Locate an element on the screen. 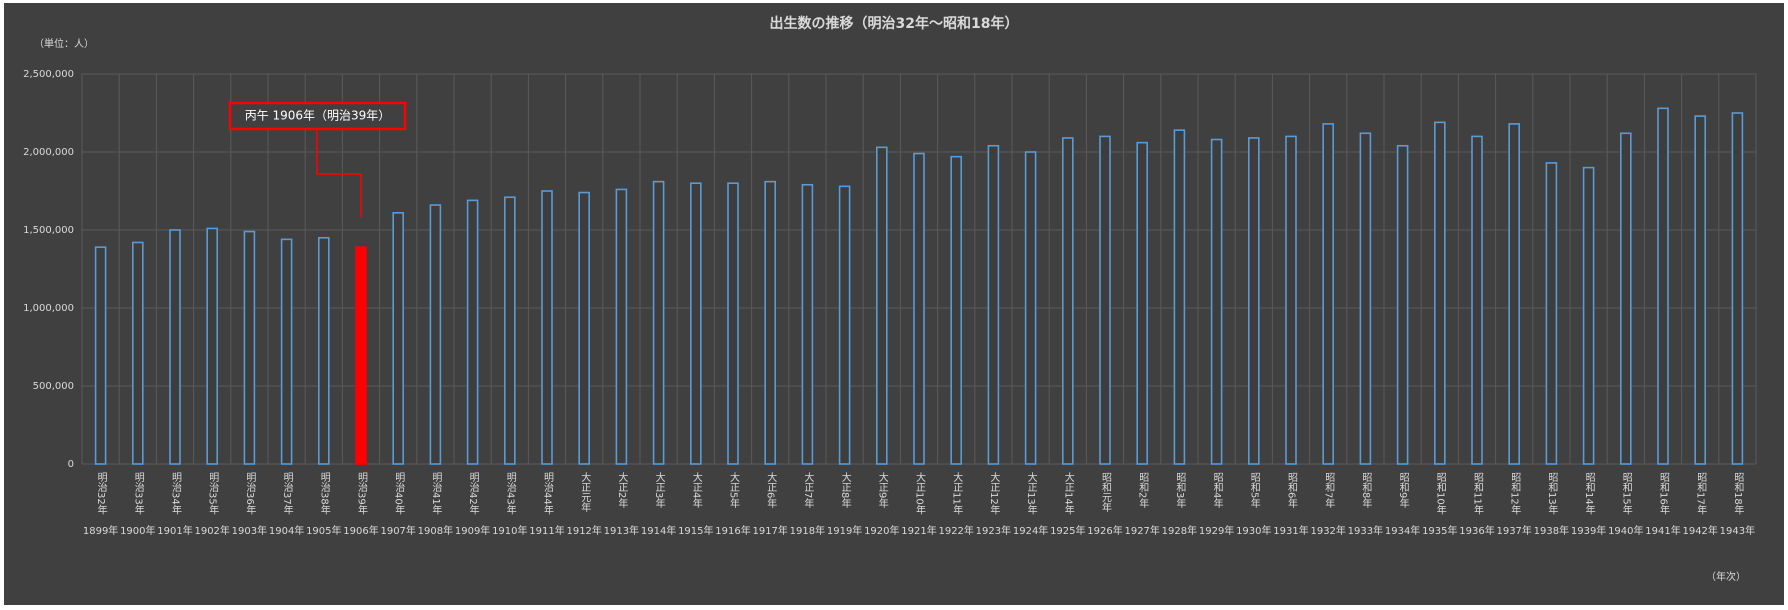 Image resolution: width=1788 pixels, height=610 pixels. x-tick-label: 1926年 is located at coordinates (1104, 530).